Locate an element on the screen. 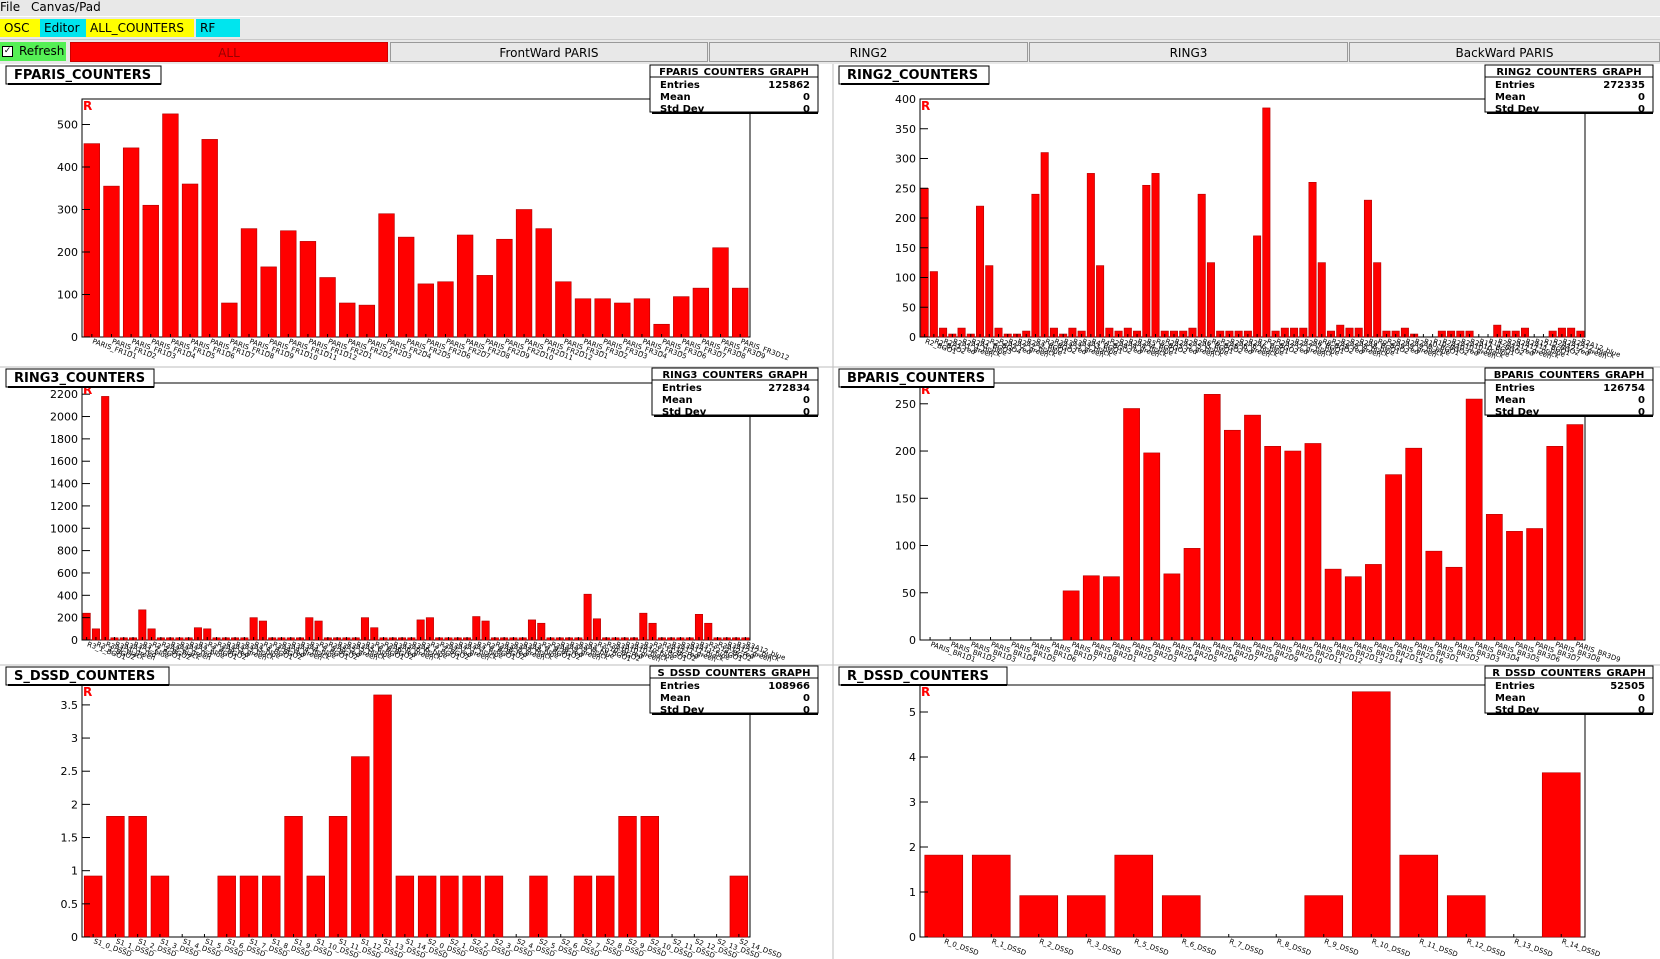 This screenshot has height=959, width=1660. stats-title: RING2_COUNTERS_GRAPH is located at coordinates (1568, 72).